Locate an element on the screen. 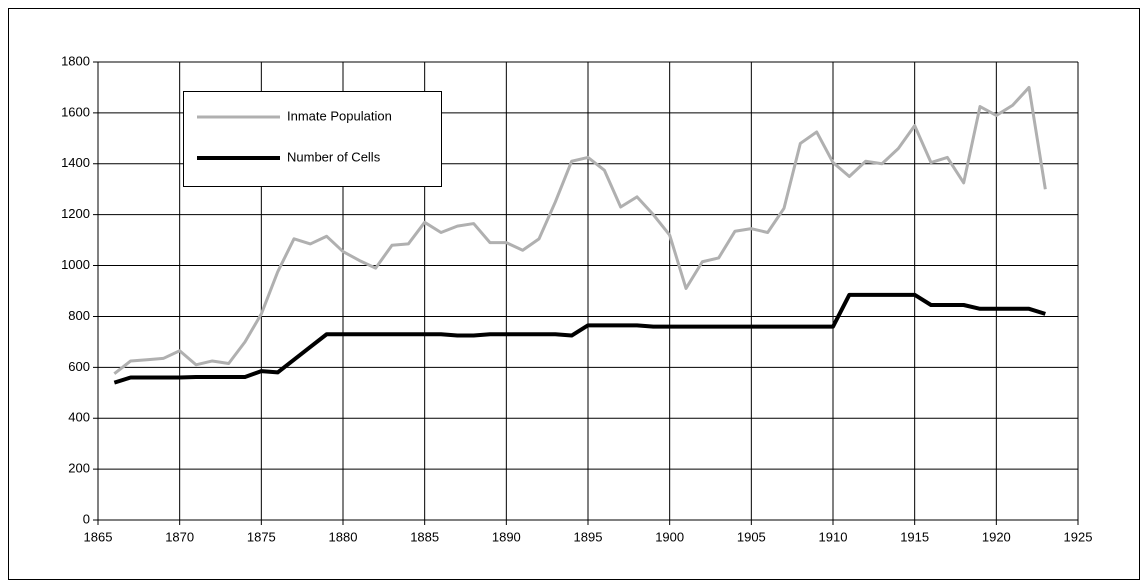  x-tick-label: 1925 is located at coordinates (1078, 536).